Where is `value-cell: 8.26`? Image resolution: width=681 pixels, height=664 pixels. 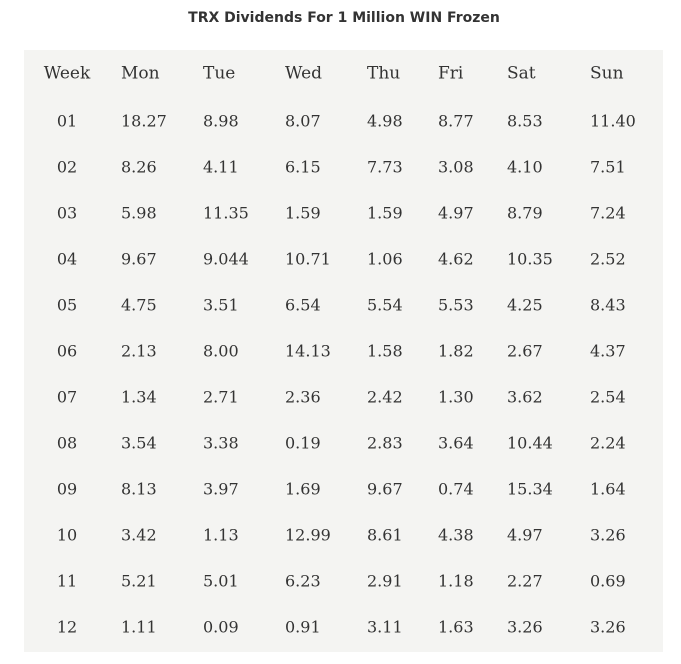 value-cell: 8.26 is located at coordinates (139, 167).